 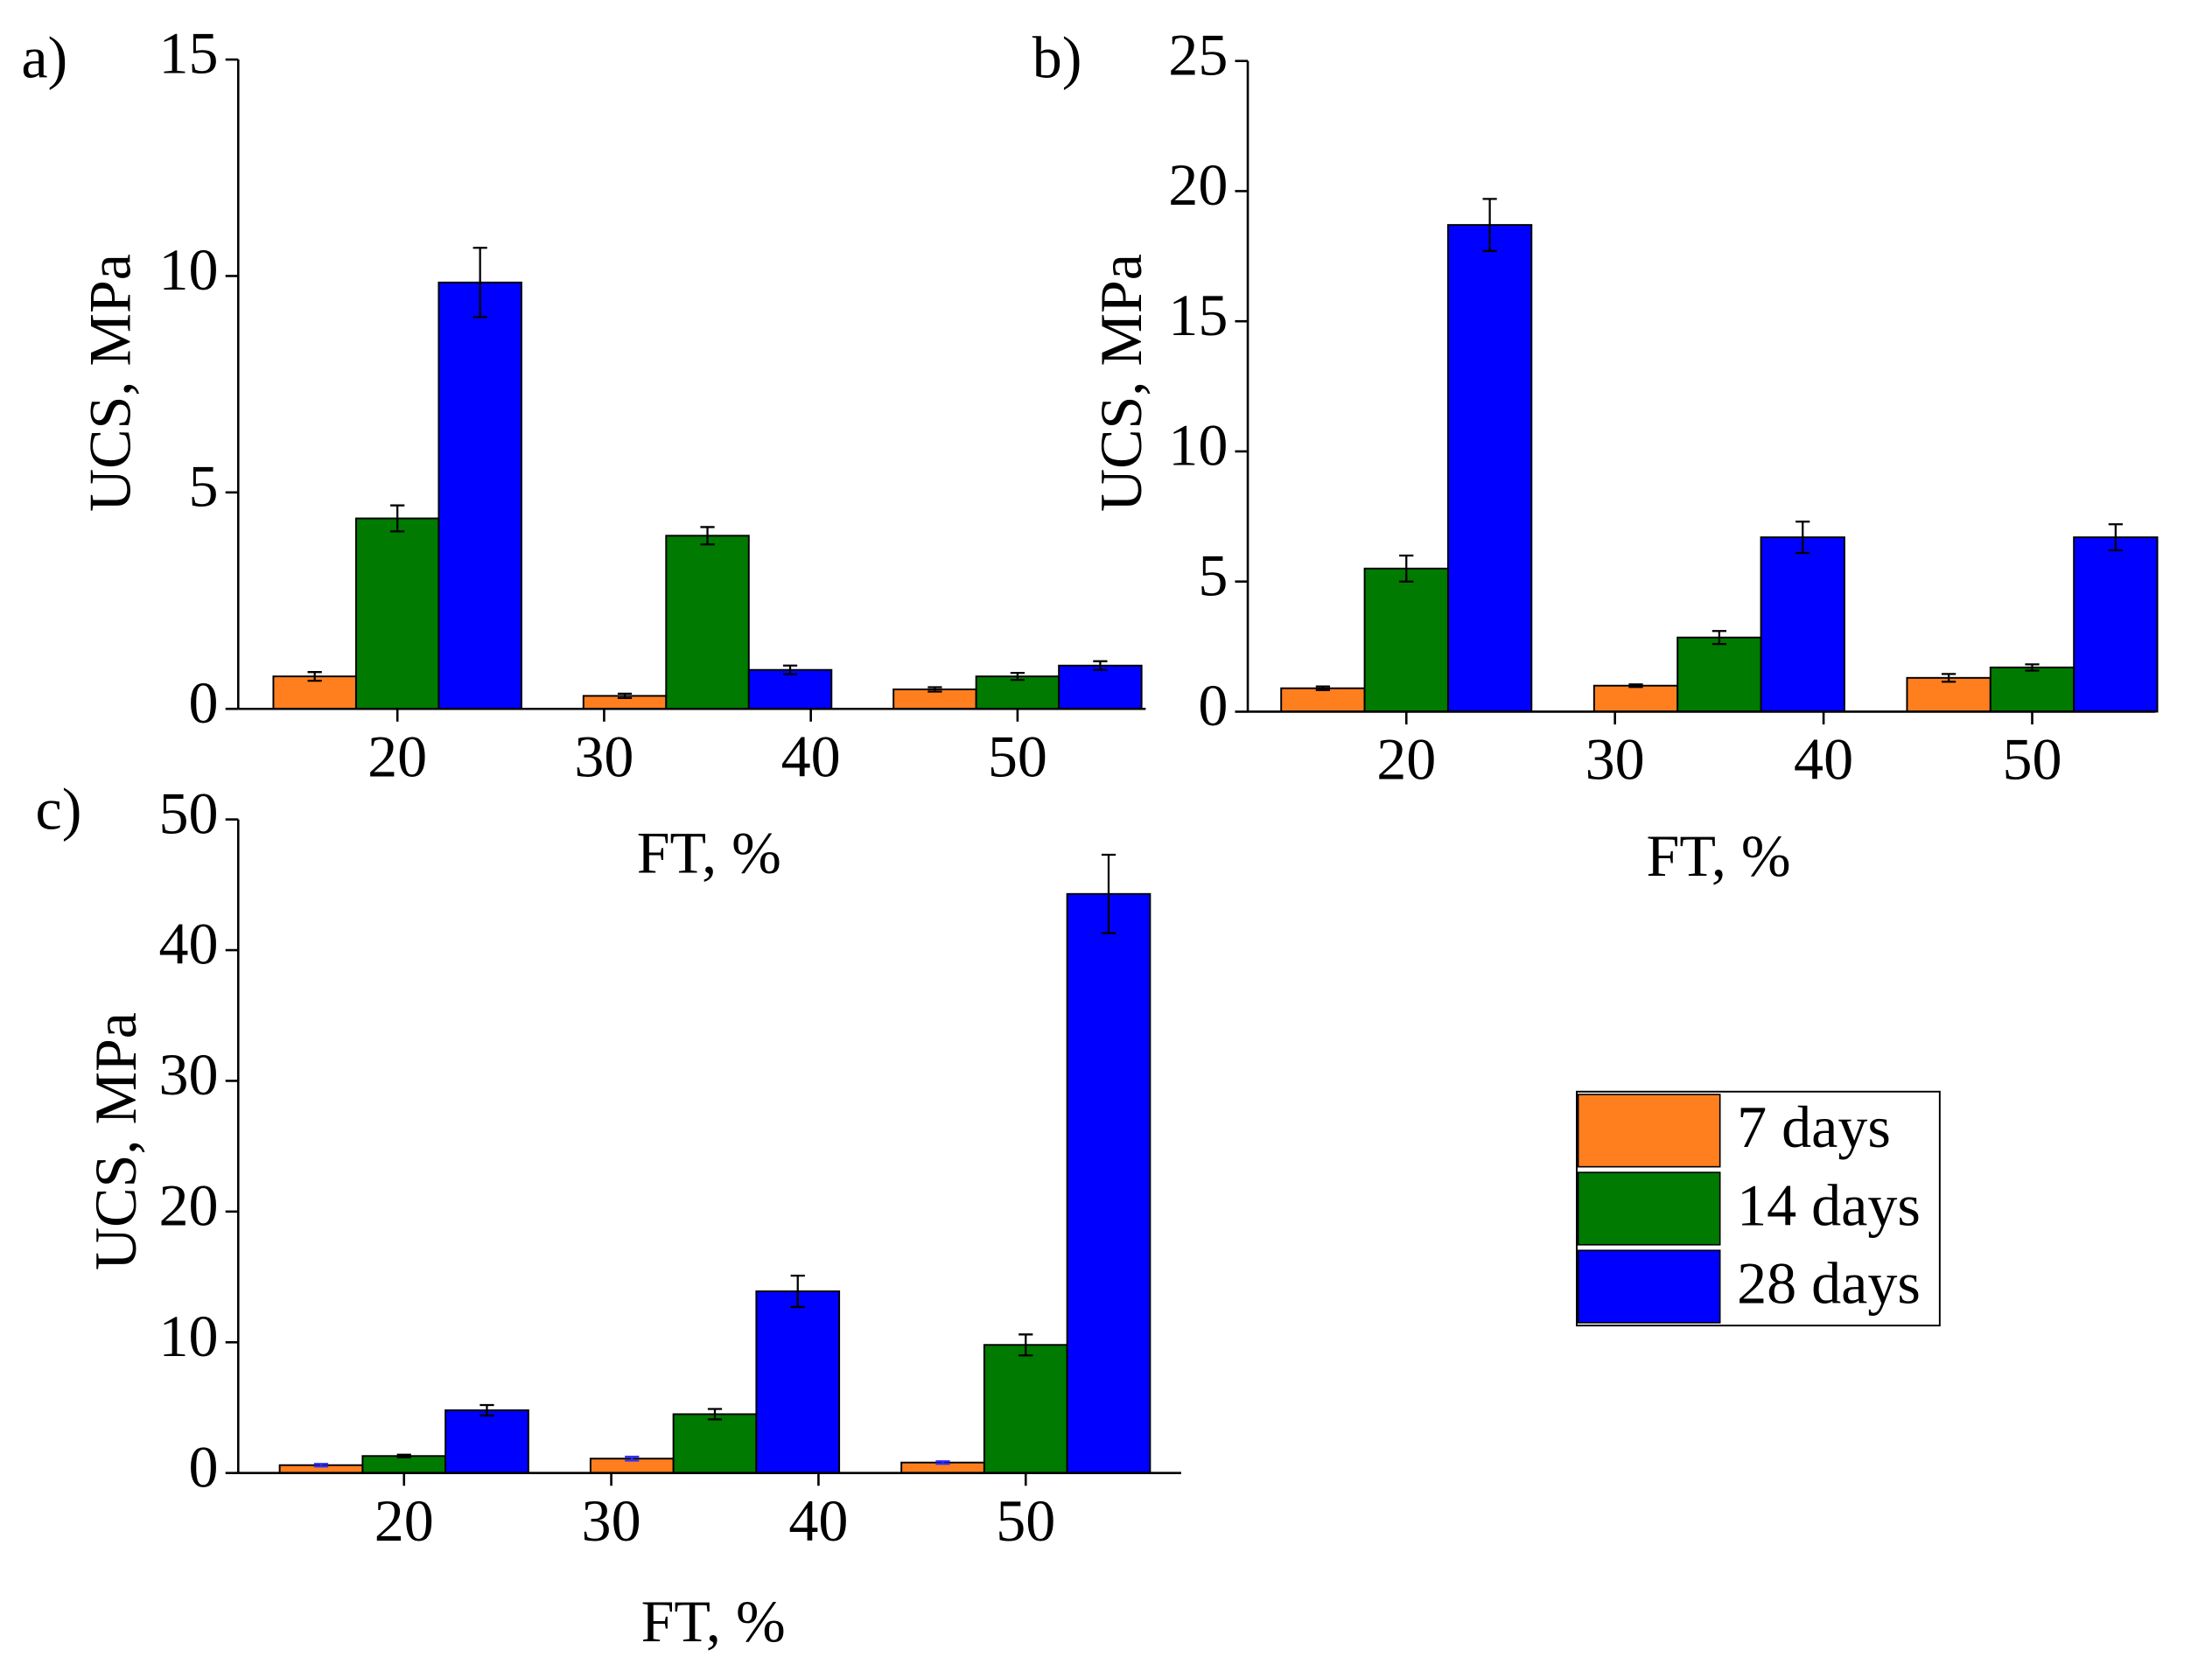 I want to click on y-tick-label: 40, so click(x=189, y=944).